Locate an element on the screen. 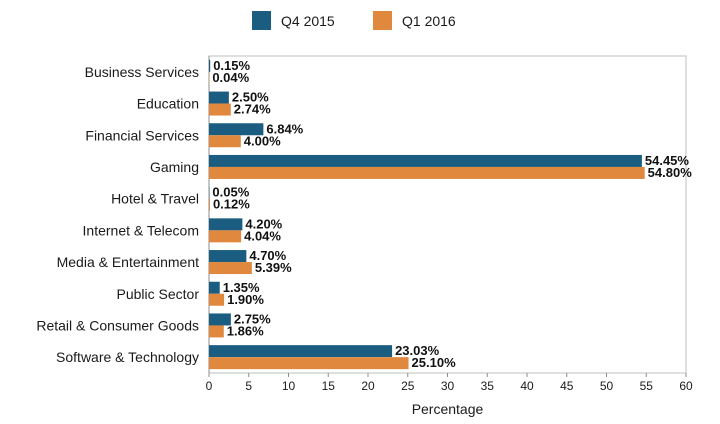  data-label: 1.86% is located at coordinates (245, 330).